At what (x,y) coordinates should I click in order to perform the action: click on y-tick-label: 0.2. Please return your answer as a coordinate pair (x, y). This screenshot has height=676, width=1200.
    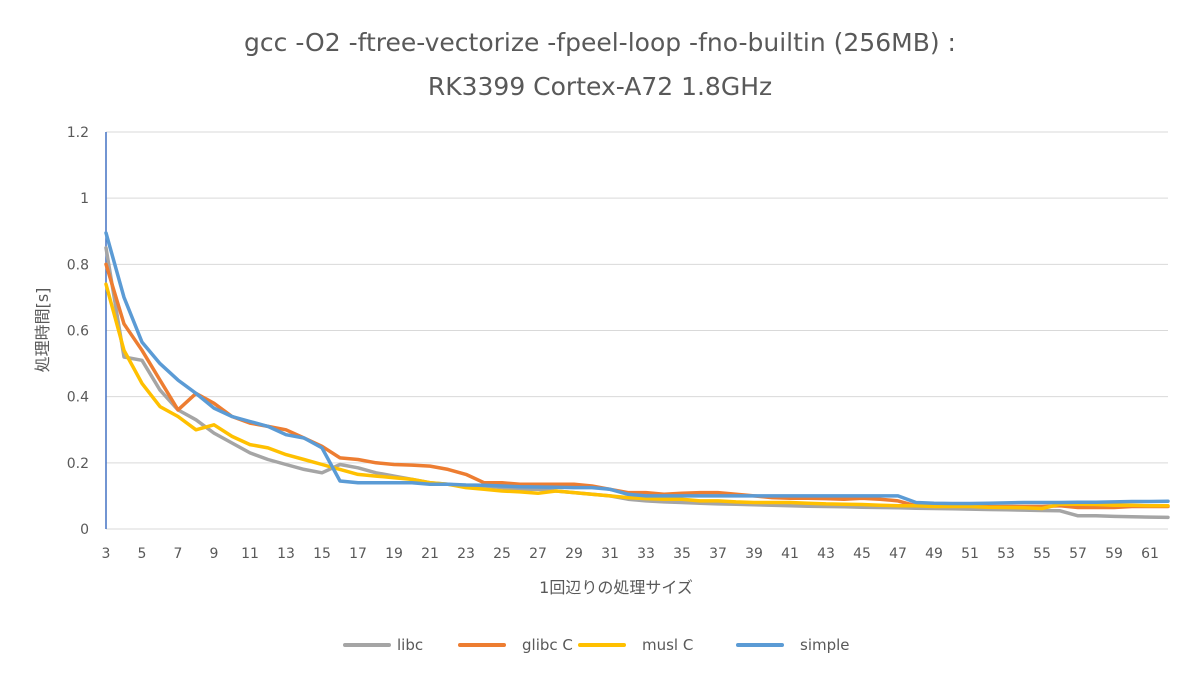
    Looking at the image, I should click on (78, 464).